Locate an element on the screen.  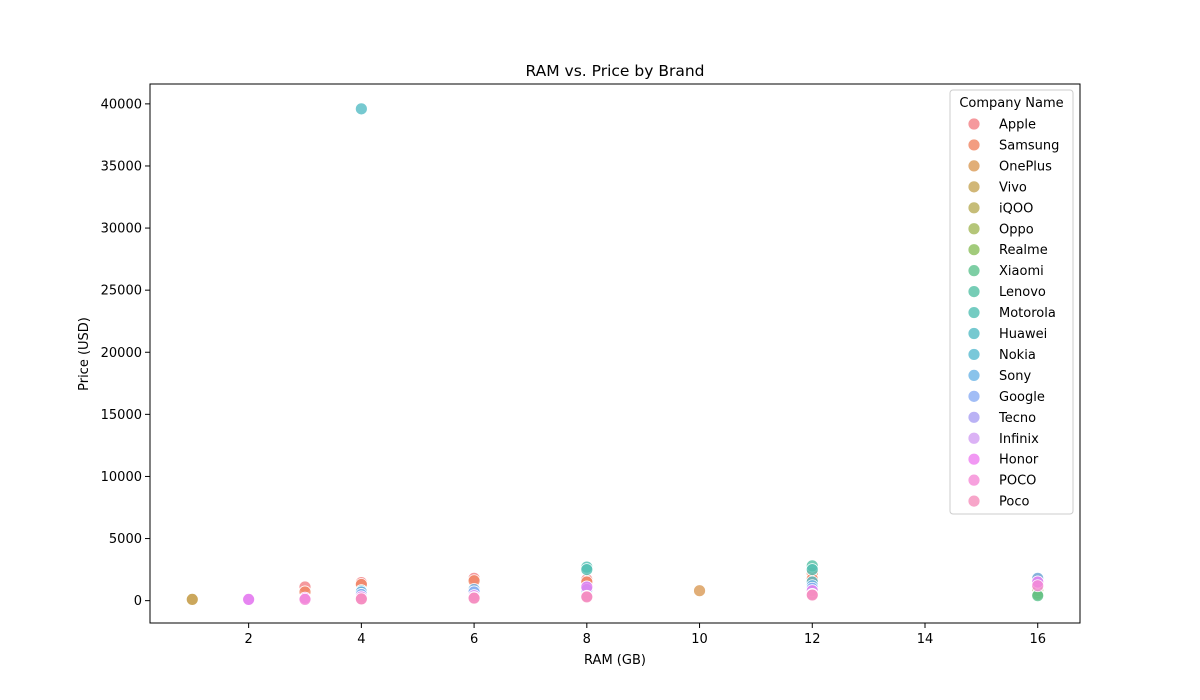
x-tick-label: 8 is located at coordinates (587, 639).